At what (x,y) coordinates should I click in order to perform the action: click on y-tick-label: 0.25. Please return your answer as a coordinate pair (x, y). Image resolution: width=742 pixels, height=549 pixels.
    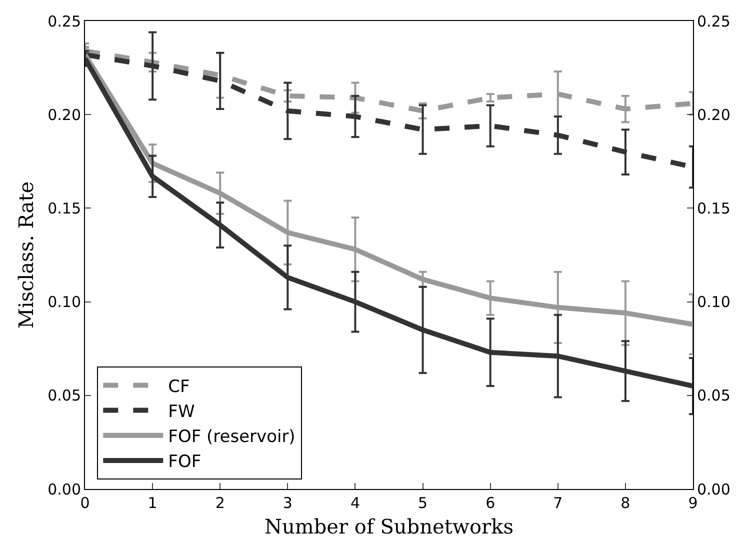
    Looking at the image, I should click on (64, 21).